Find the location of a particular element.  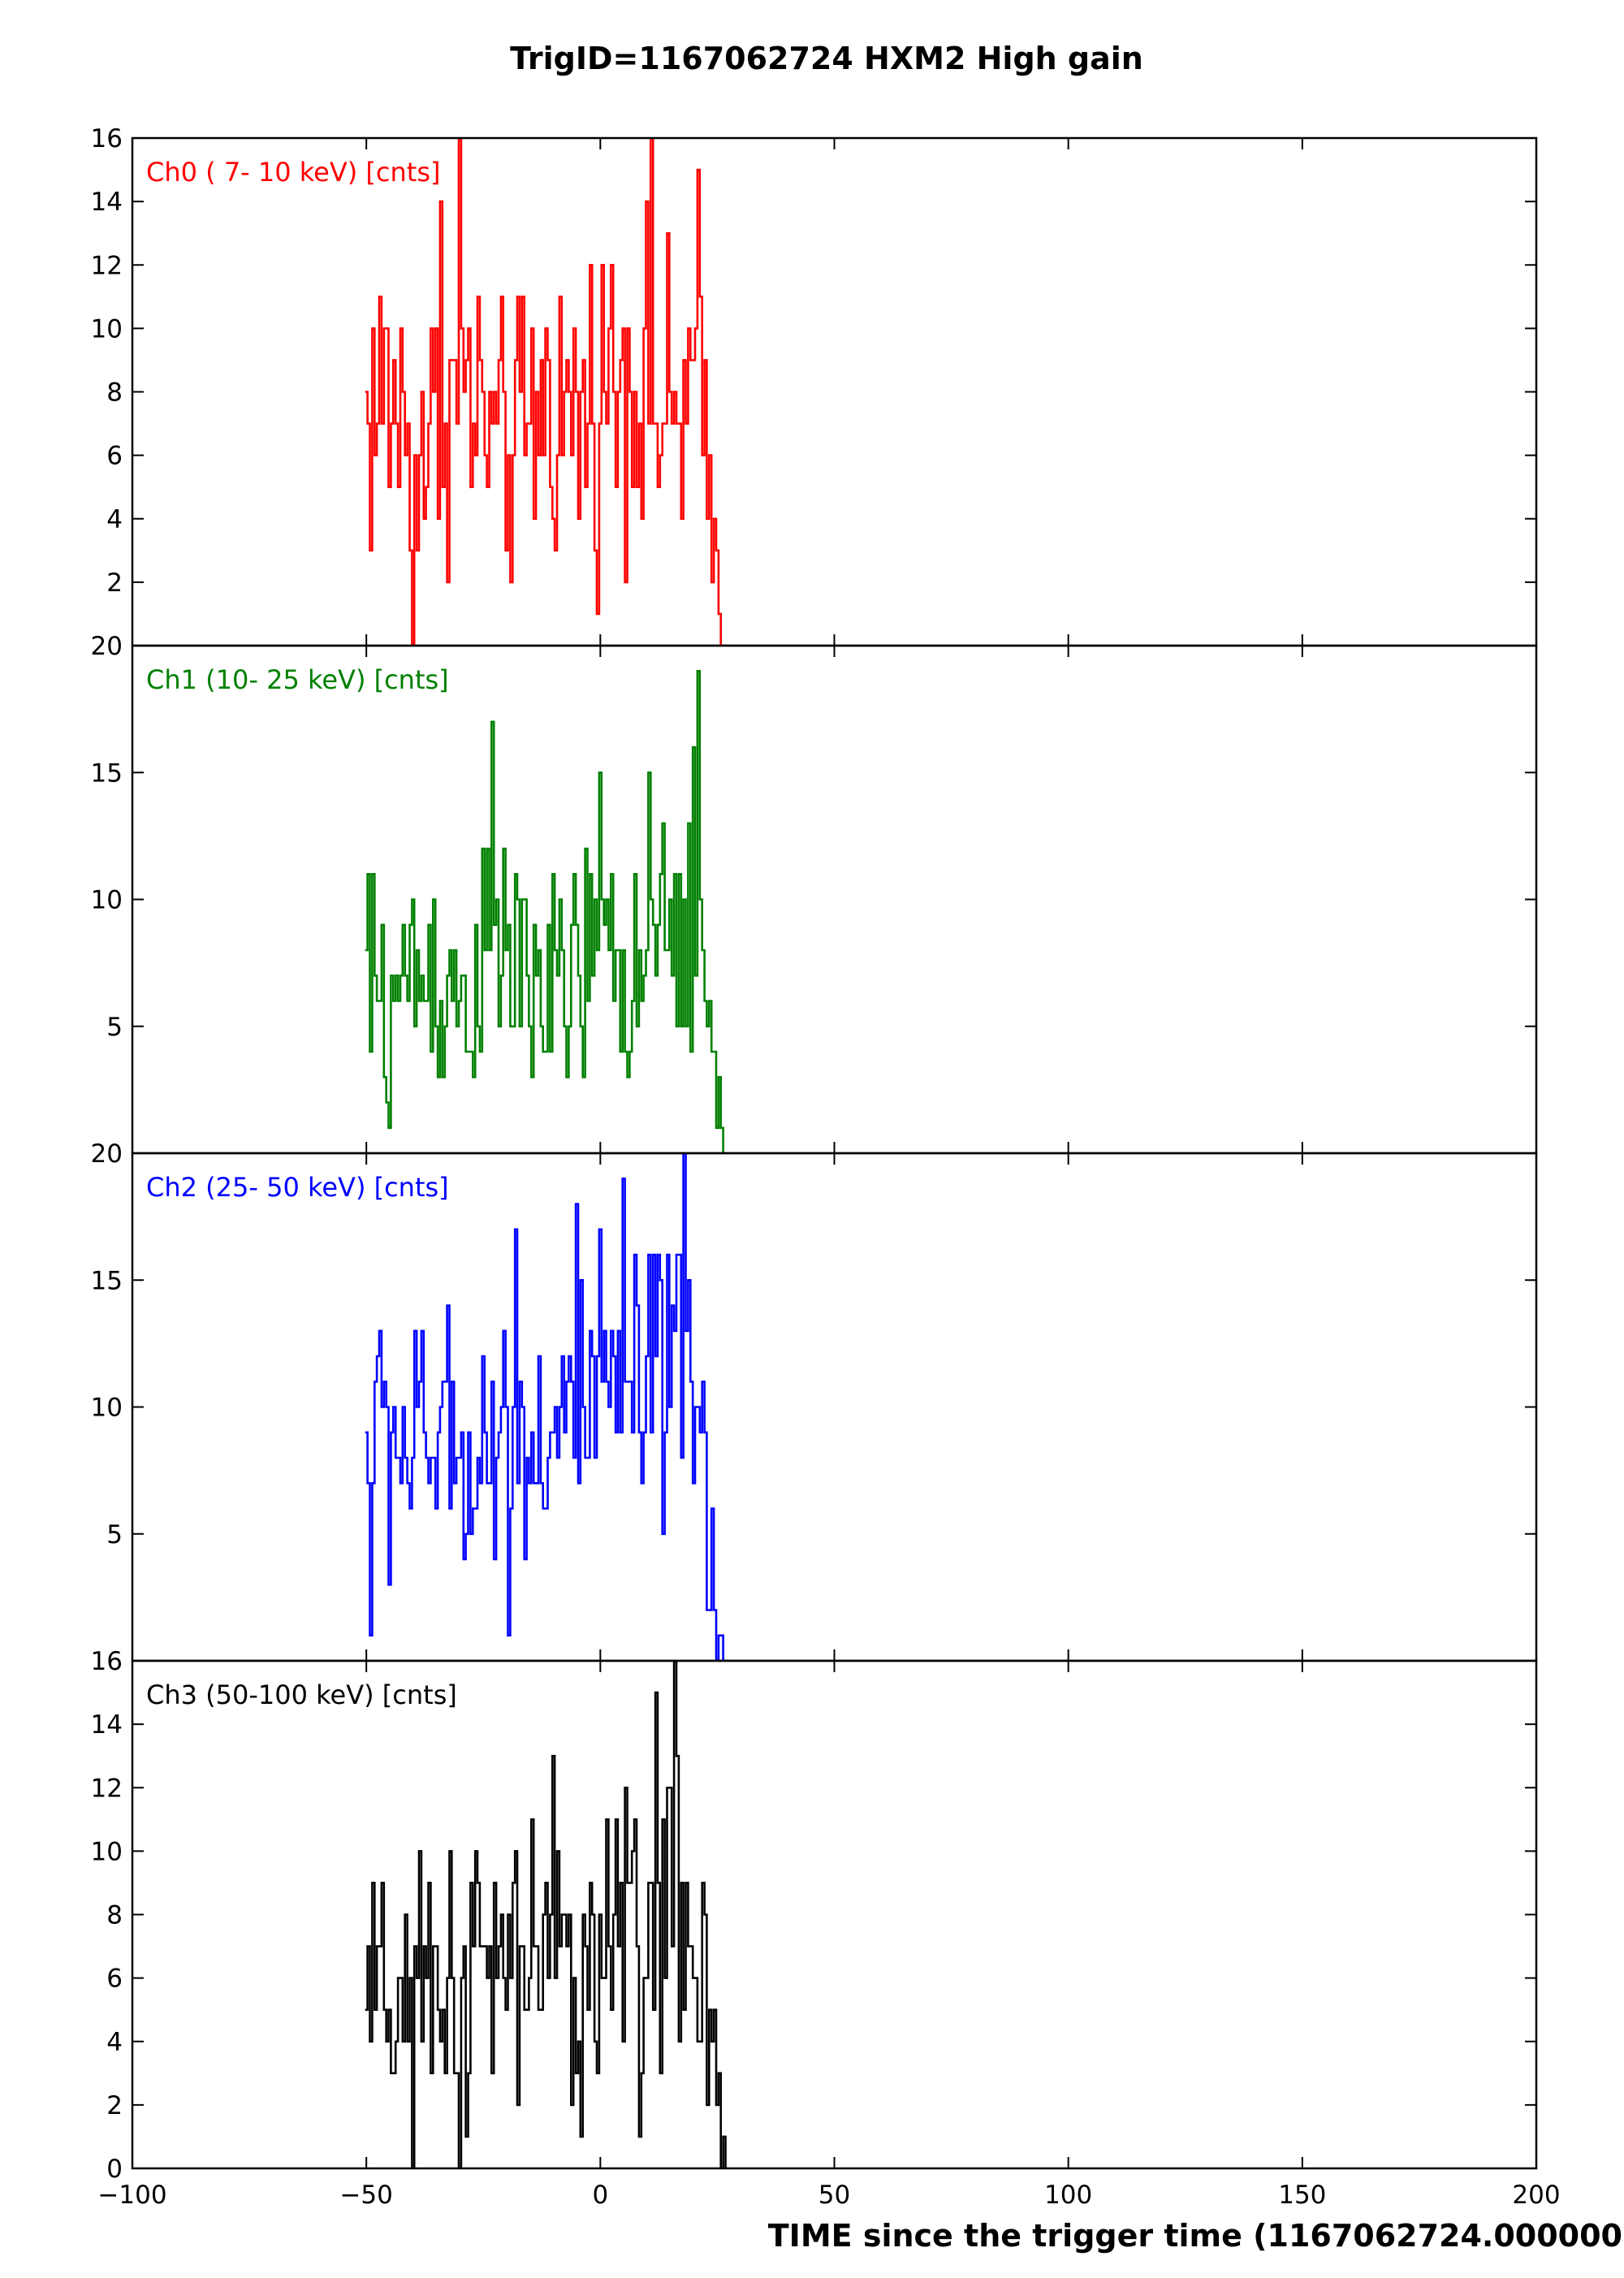

x-tick-label: 200 is located at coordinates (1536, 2195).